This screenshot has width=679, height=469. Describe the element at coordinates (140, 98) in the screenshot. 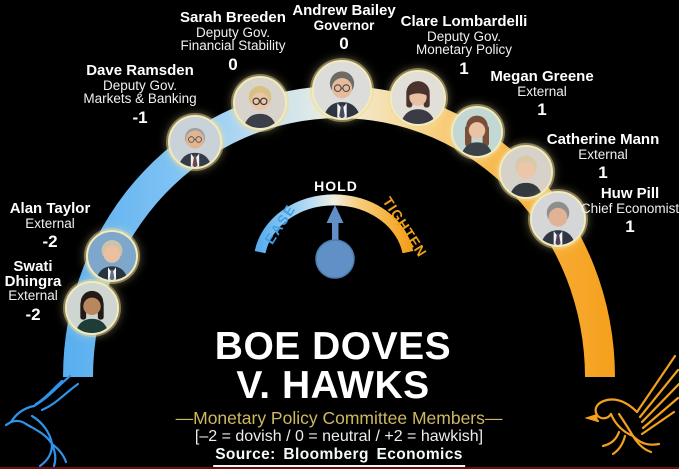

I see `member-role: Markets & Banking` at that location.